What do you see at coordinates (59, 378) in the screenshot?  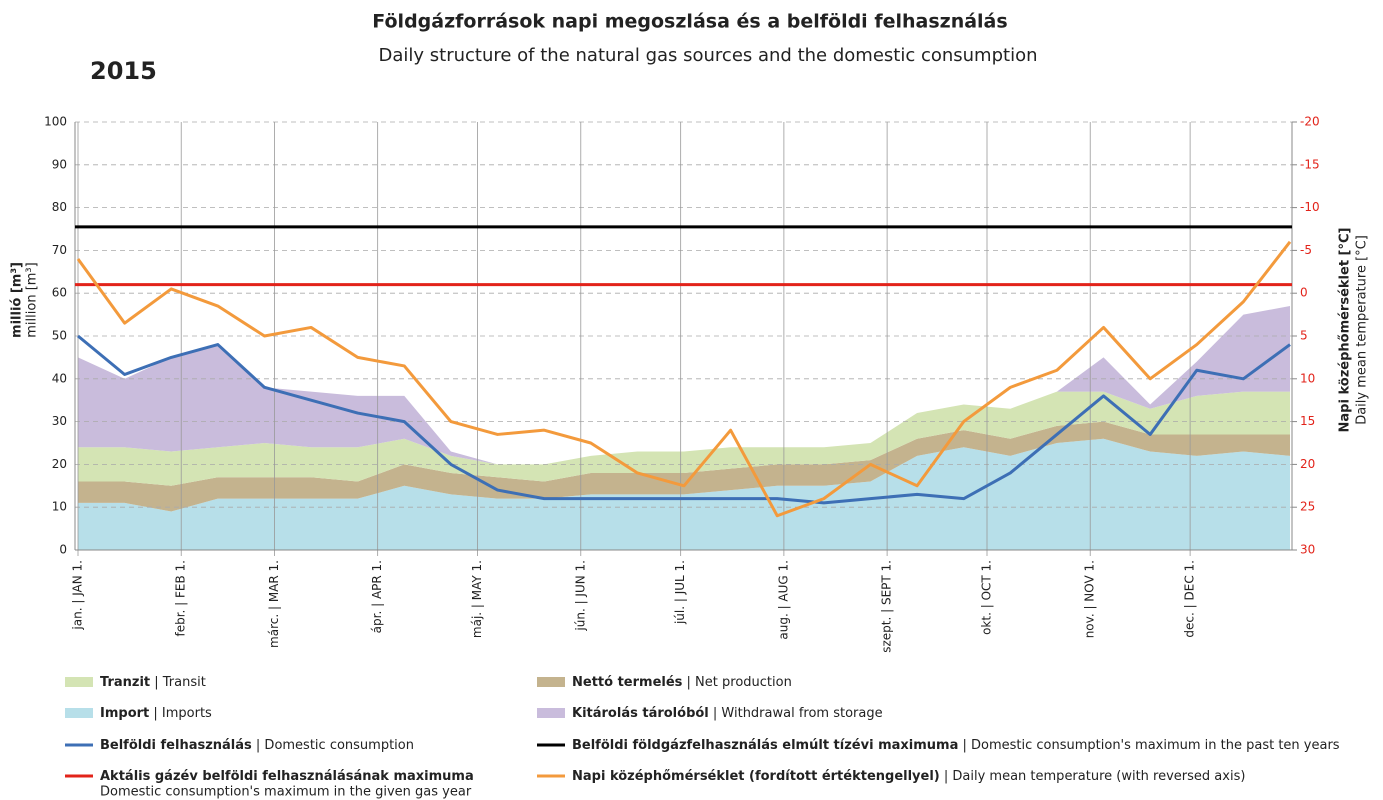 I see `y-tick-label: 40` at bounding box center [59, 378].